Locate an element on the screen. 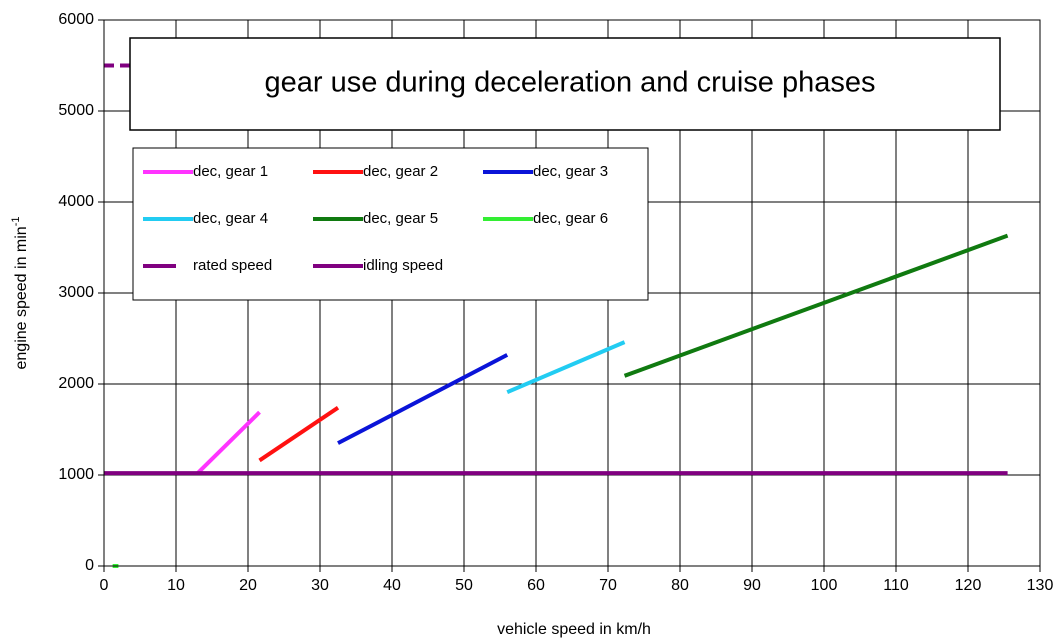 The width and height of the screenshot is (1058, 638). legend-label: dec, gear 6 is located at coordinates (570, 218).